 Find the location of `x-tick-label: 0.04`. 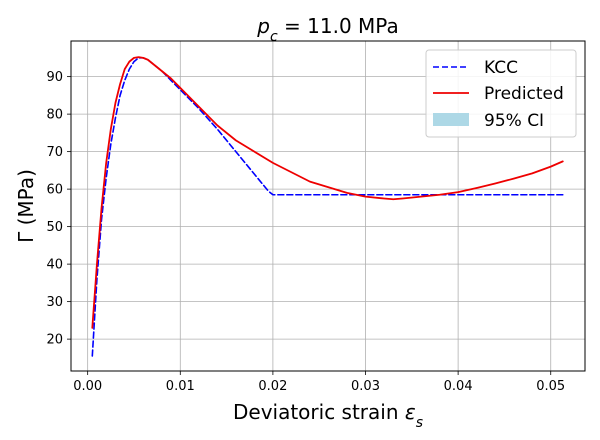

x-tick-label: 0.04 is located at coordinates (458, 386).